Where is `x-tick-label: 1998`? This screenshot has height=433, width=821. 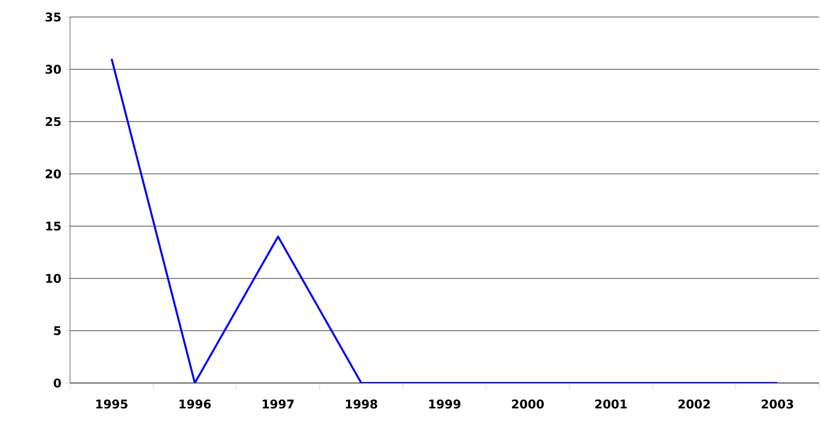
x-tick-label: 1998 is located at coordinates (362, 404).